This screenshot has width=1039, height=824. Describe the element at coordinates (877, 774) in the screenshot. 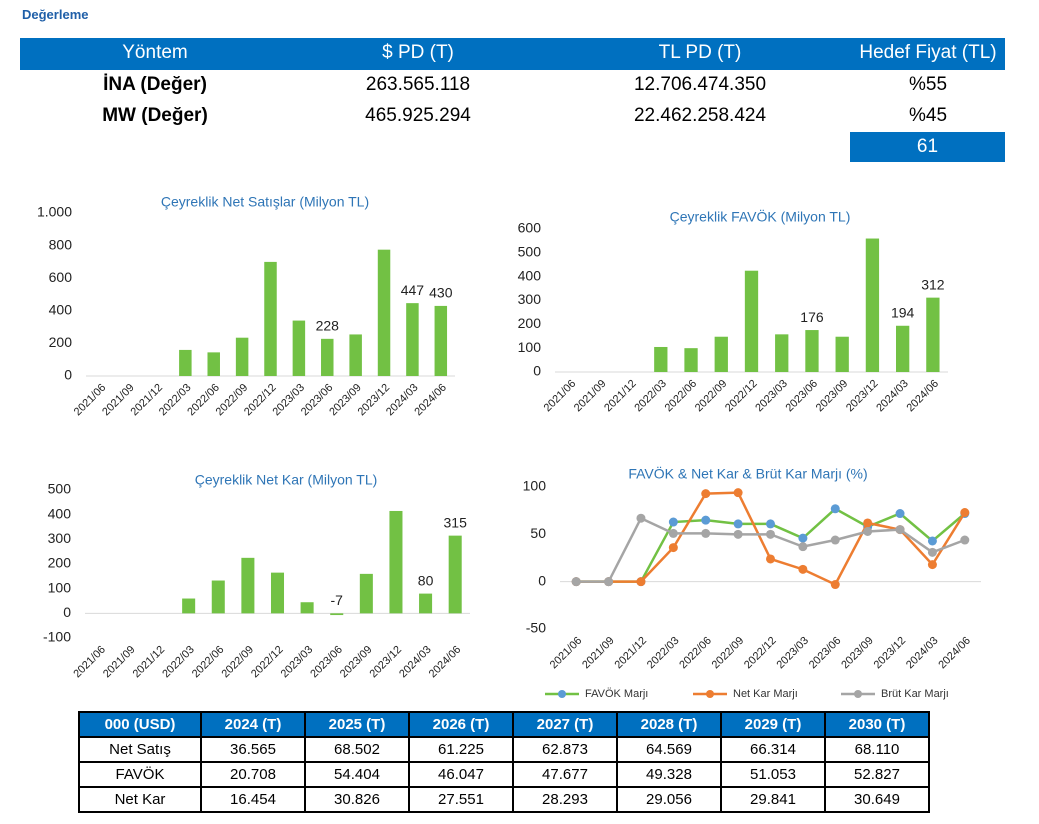

I see `table-cell: 52.827` at that location.